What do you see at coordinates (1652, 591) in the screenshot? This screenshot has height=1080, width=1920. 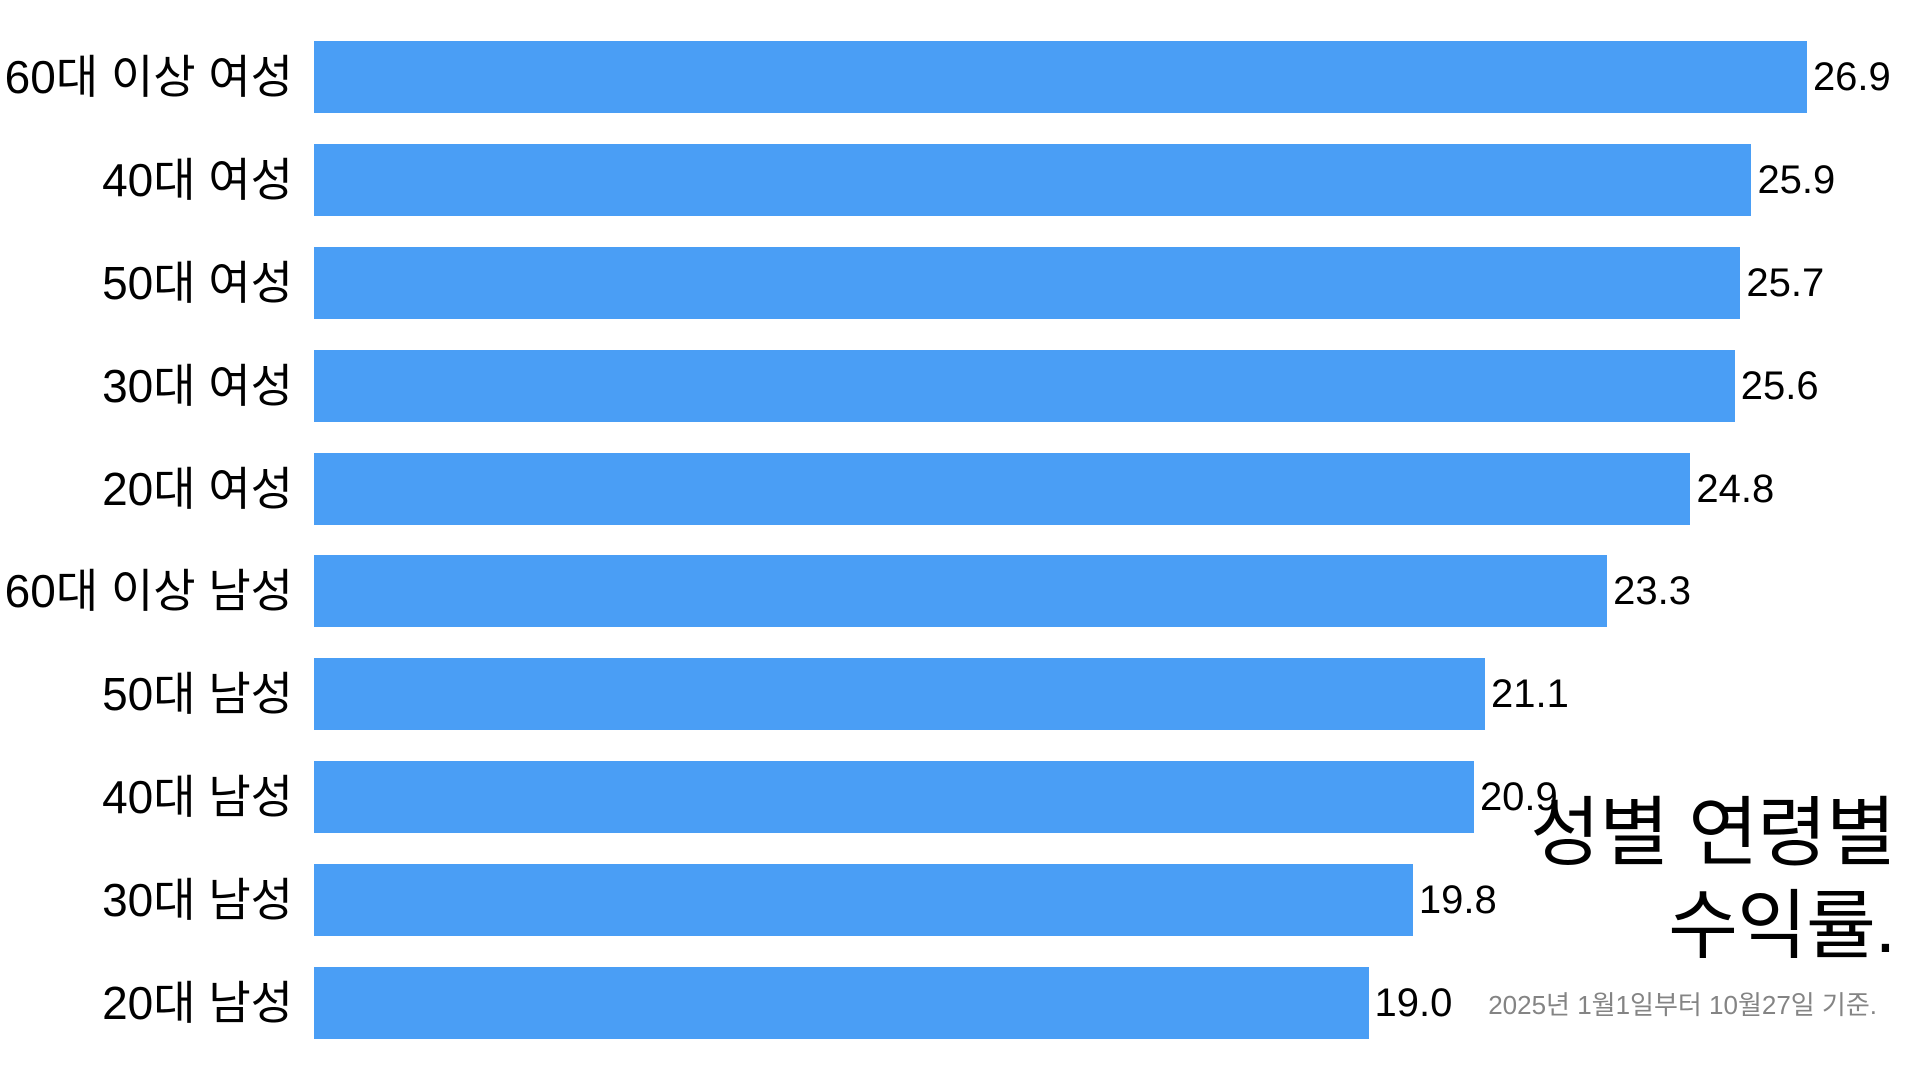 I see `value-label: 23.3` at bounding box center [1652, 591].